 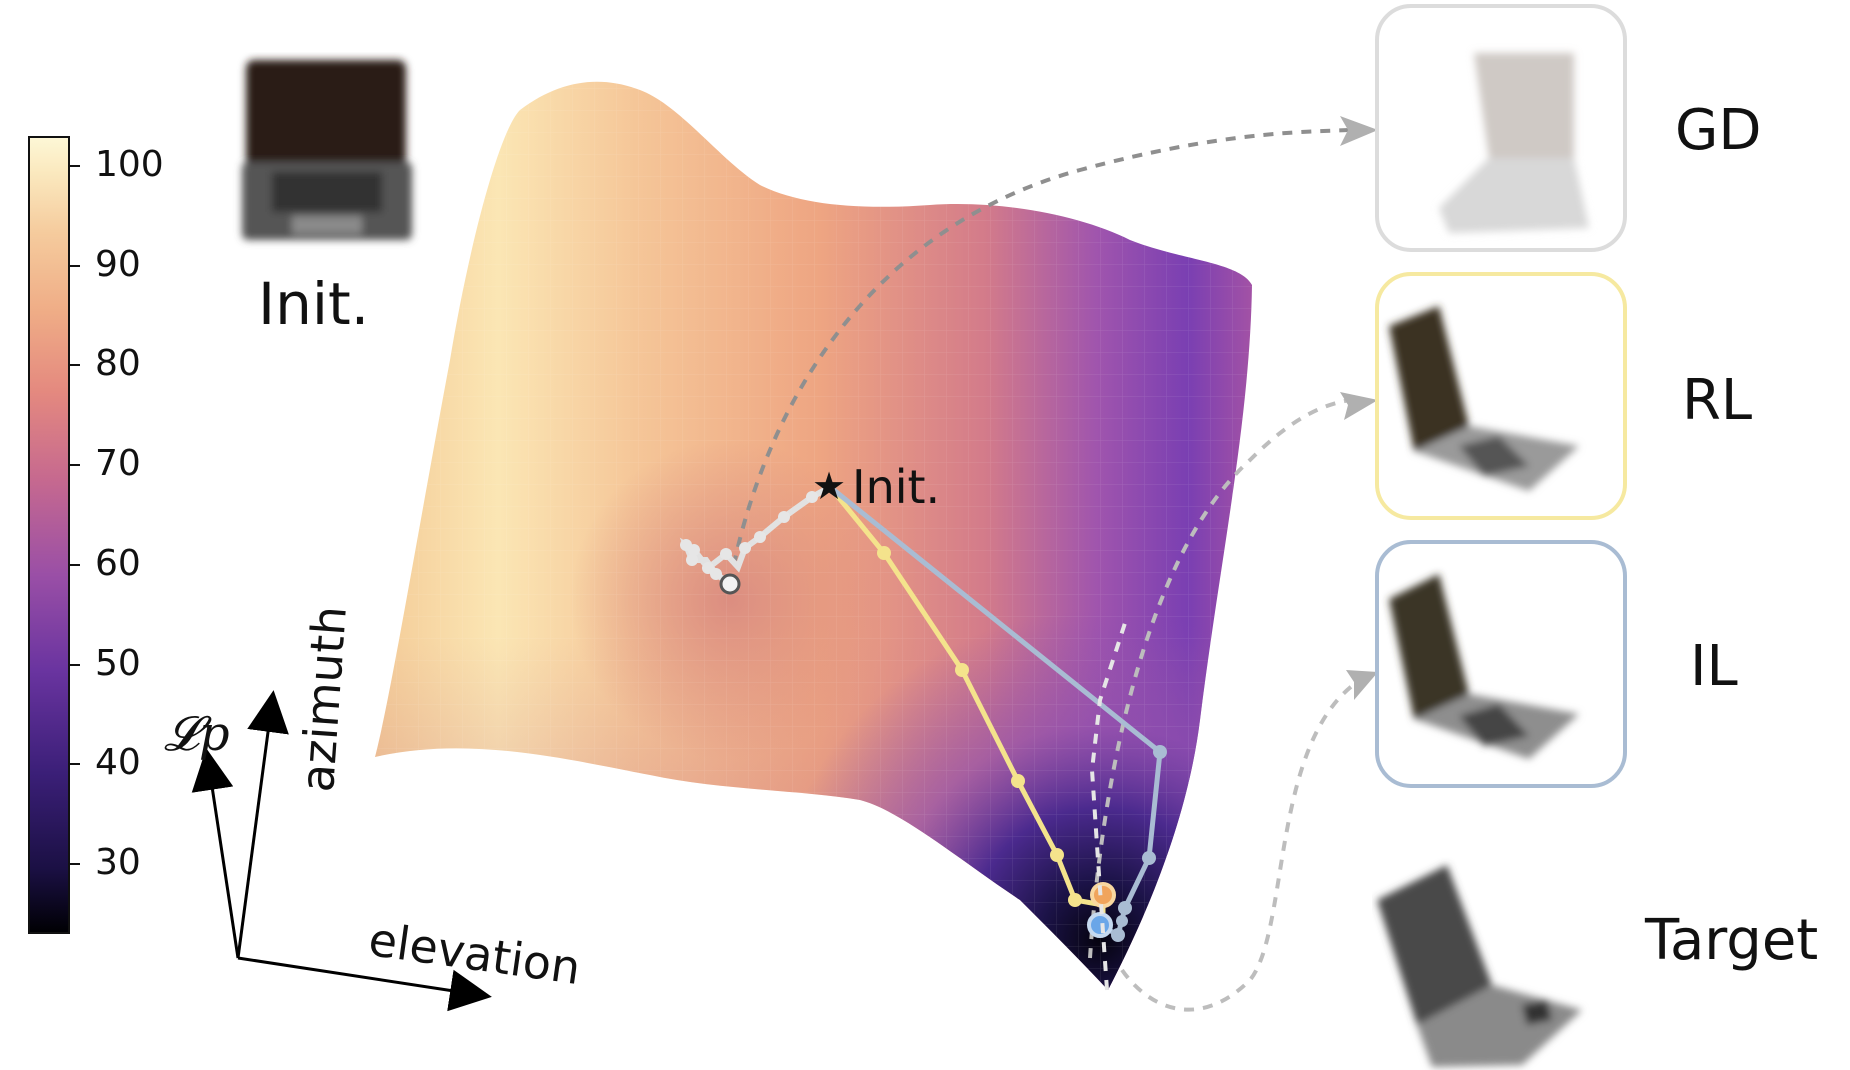 What do you see at coordinates (314, 304) in the screenshot?
I see `init-thumbnail-label: Init.` at bounding box center [314, 304].